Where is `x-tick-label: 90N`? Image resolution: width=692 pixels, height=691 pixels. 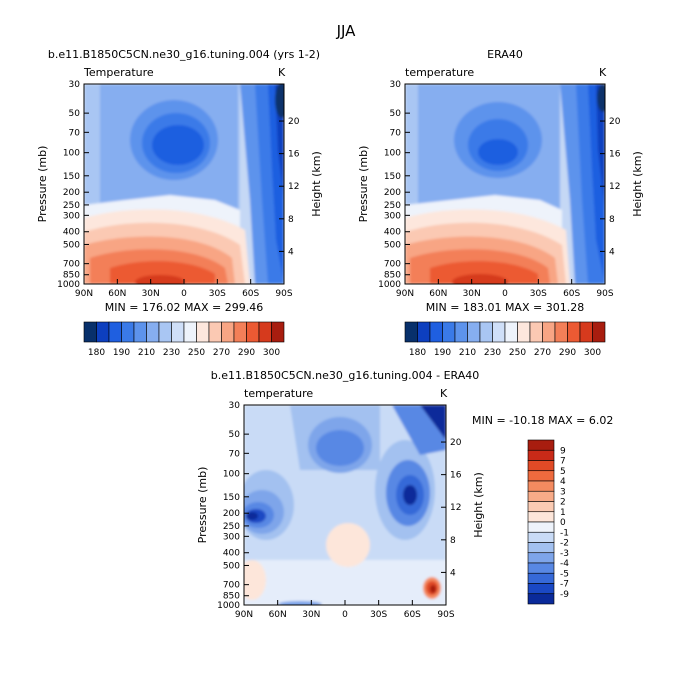 x-tick-label: 90N is located at coordinates (405, 294).